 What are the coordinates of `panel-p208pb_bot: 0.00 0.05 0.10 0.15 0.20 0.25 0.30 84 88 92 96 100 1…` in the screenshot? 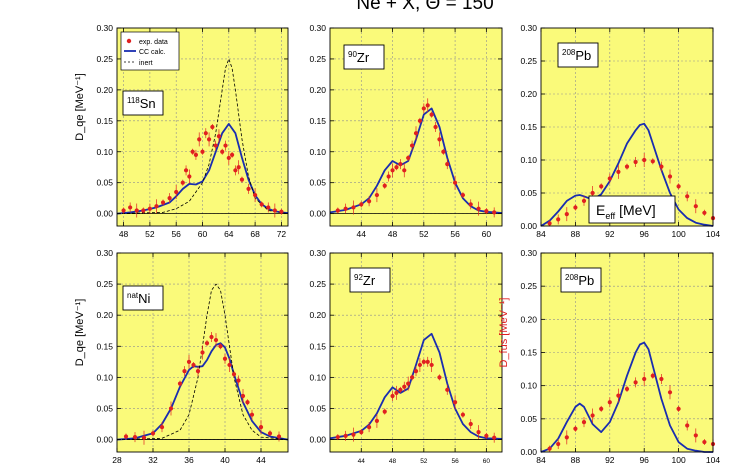 It's located at (609, 356).